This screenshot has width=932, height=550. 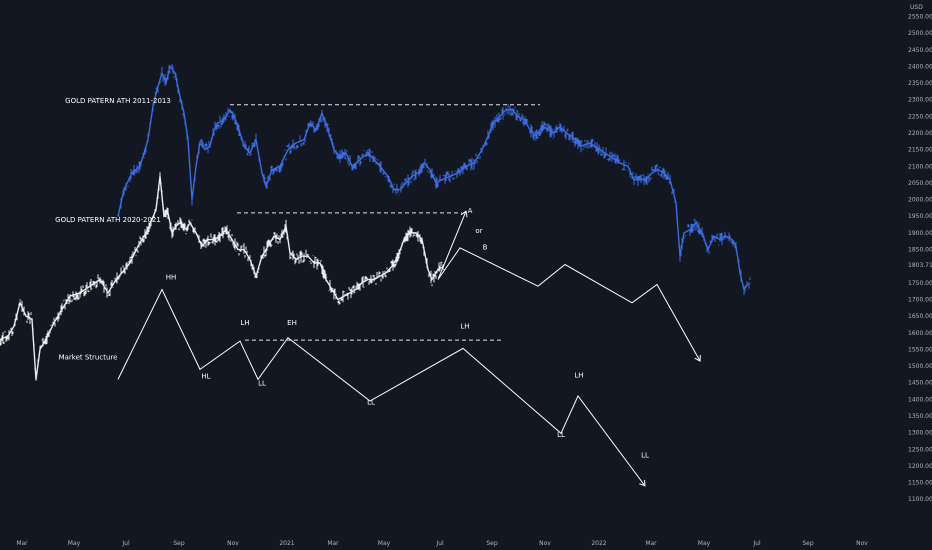 I want to click on annotation-ll1: LL, so click(x=262, y=383).